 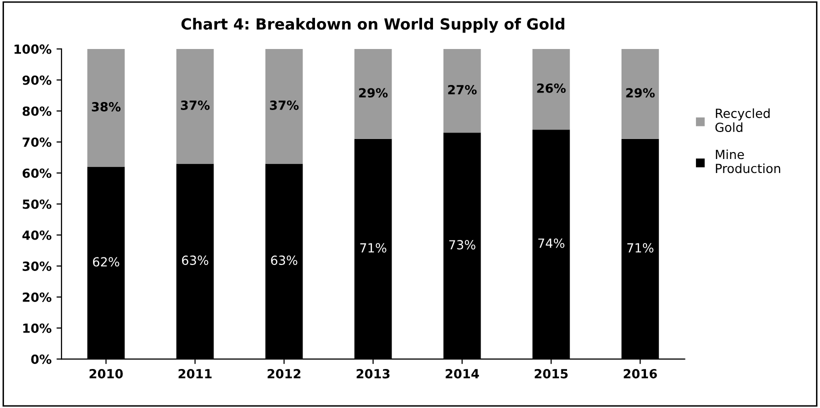 What do you see at coordinates (284, 373) in the screenshot?
I see `x-tick-label: 2012` at bounding box center [284, 373].